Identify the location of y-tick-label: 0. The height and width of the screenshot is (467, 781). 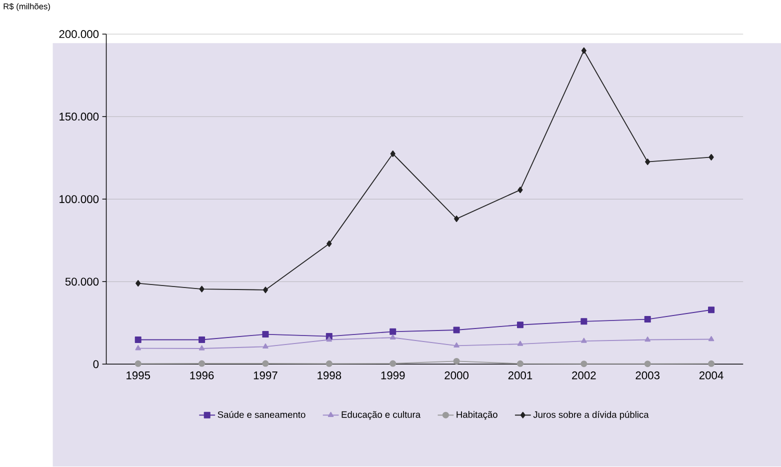
(96, 364).